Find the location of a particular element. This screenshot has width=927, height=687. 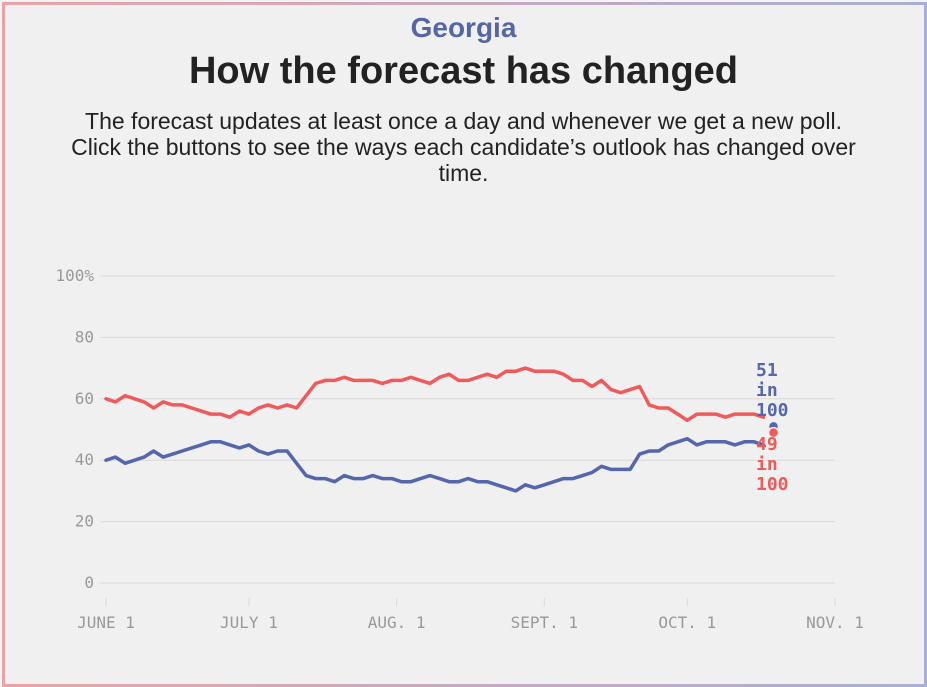

x-tick-label-4: OCT. 1 is located at coordinates (687, 622).